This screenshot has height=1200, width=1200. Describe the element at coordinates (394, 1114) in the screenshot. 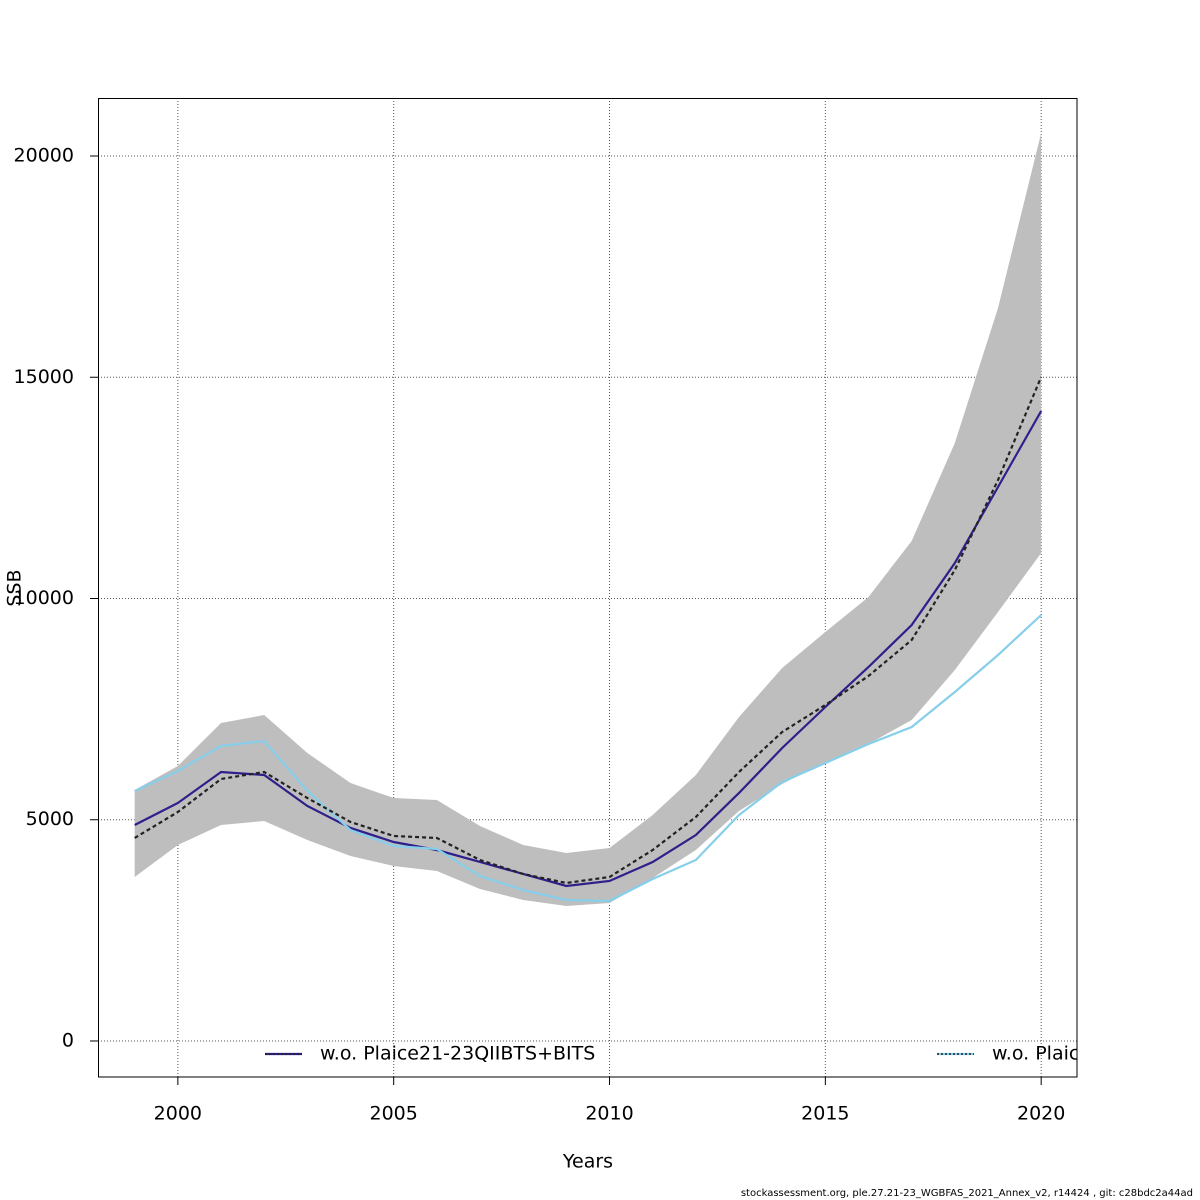

I see `x-tick-label: 2005` at that location.